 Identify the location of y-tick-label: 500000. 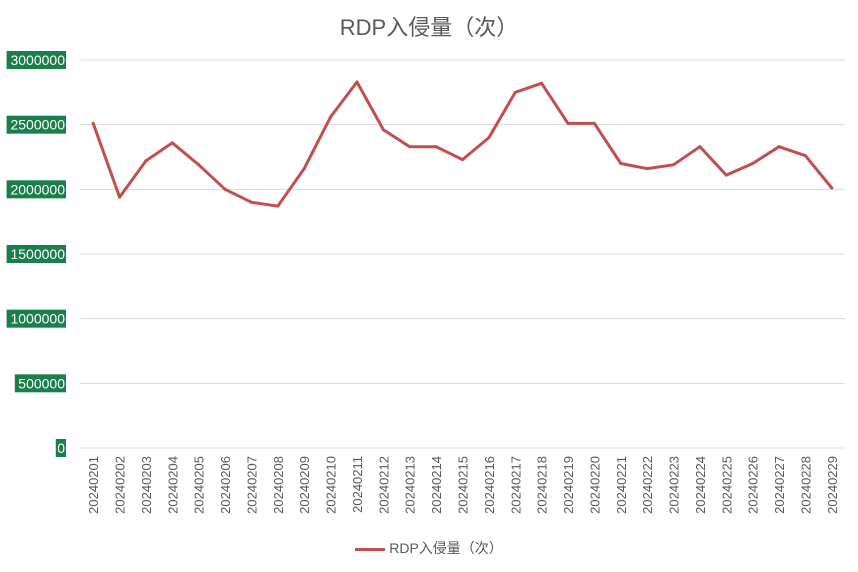
(41, 383).